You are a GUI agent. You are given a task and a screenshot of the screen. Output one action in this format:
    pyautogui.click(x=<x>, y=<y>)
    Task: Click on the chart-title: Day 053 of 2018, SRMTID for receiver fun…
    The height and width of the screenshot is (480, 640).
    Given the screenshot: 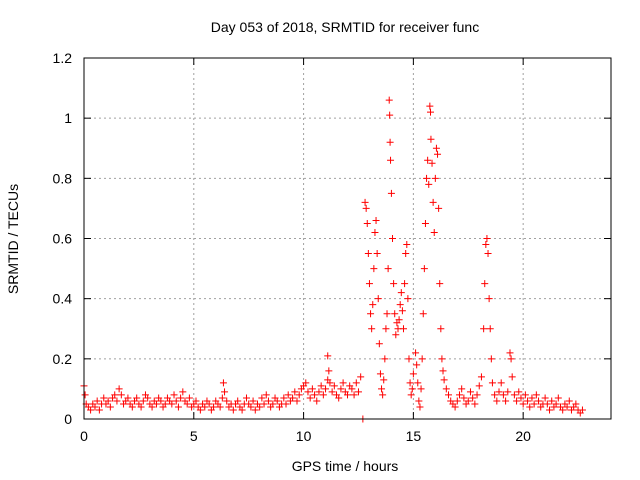 What is the action you would take?
    pyautogui.click(x=345, y=27)
    